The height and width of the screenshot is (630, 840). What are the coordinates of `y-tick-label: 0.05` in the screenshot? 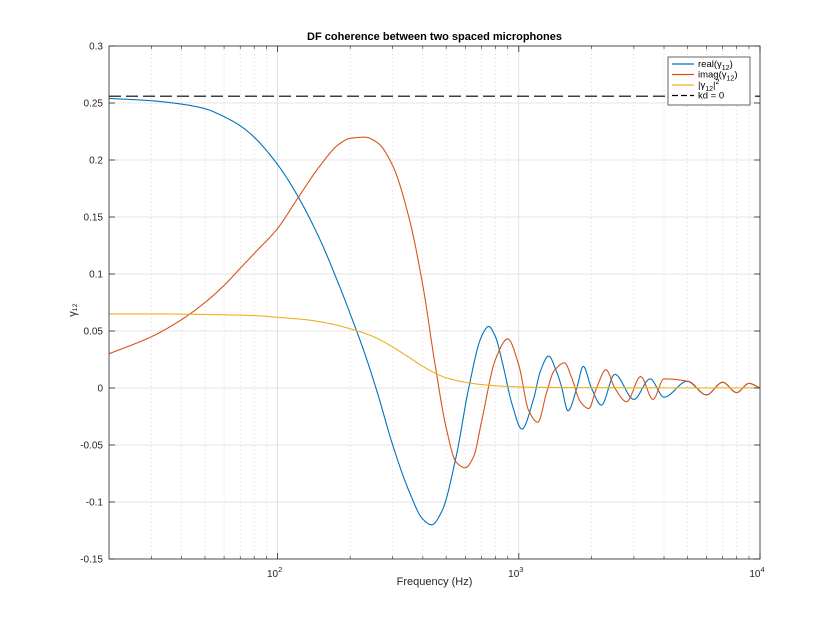 It's located at (94, 332).